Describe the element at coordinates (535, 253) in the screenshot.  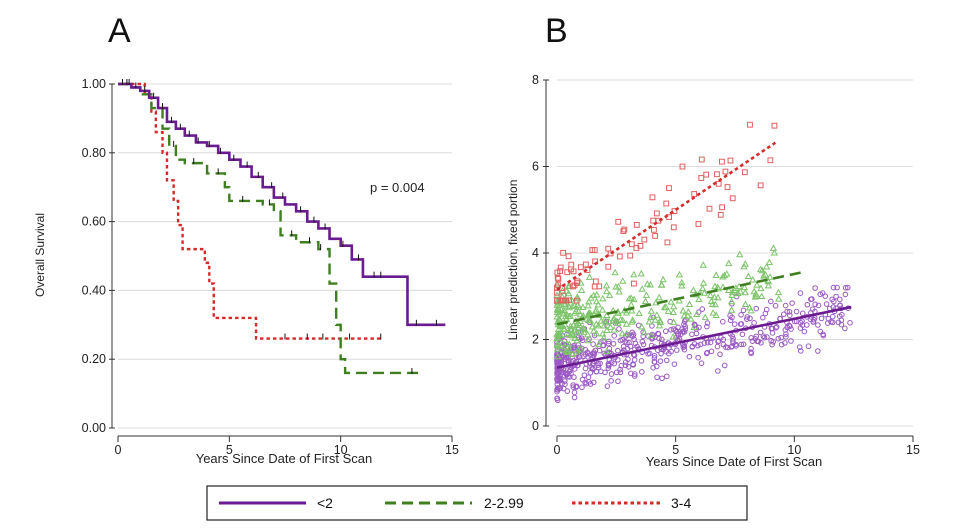
I see `y-tick-label: 4` at that location.